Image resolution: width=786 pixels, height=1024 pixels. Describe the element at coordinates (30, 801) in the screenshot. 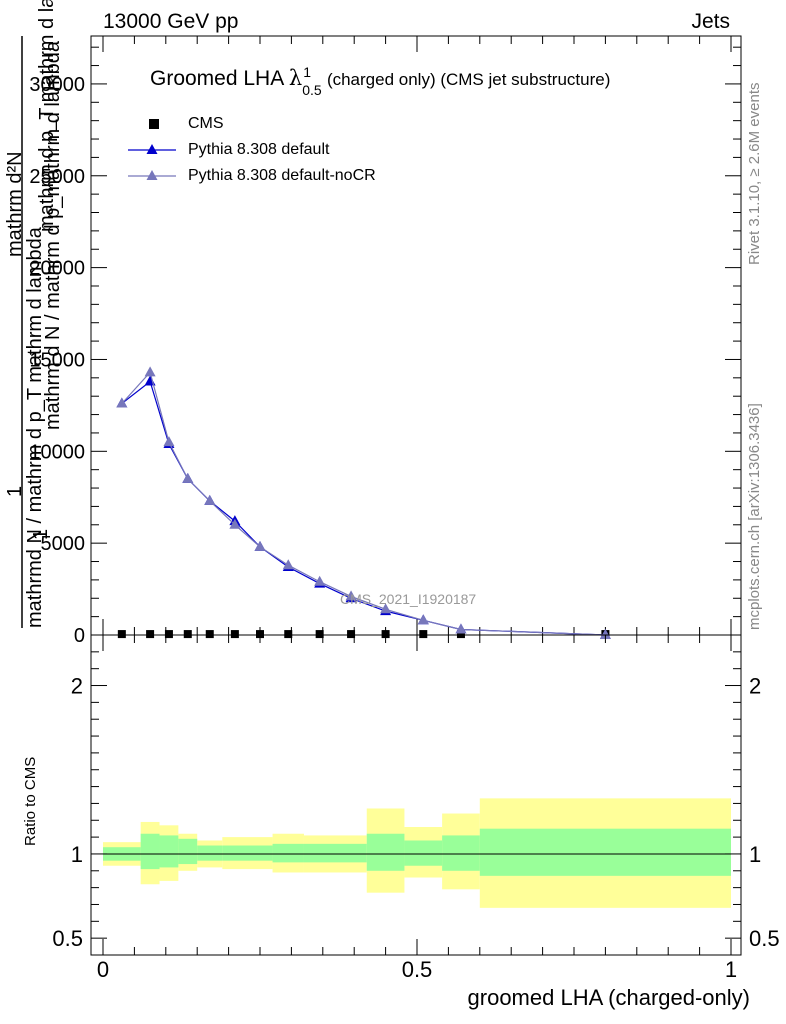

I see `ratio-y-label: Ratio to CMS` at that location.